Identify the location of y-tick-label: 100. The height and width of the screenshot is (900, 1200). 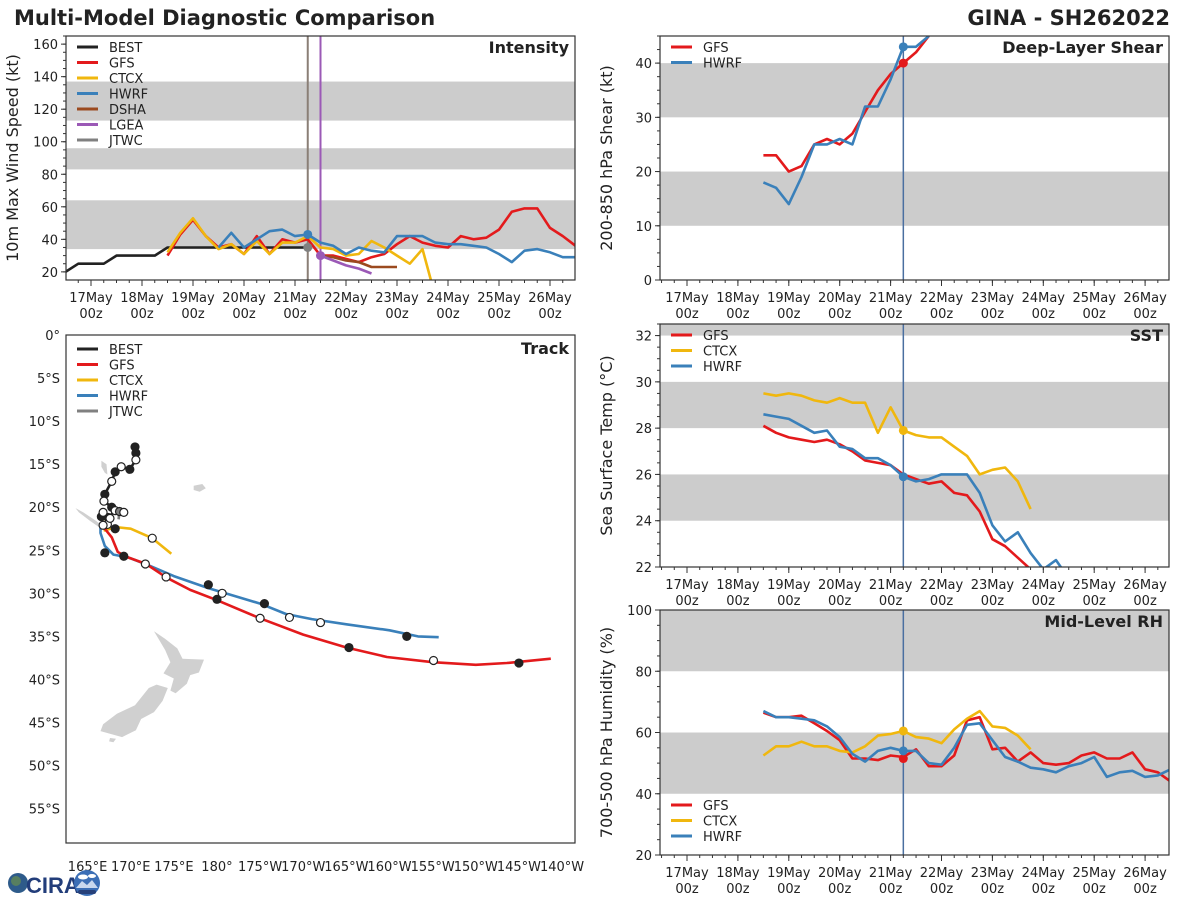
(45, 143).